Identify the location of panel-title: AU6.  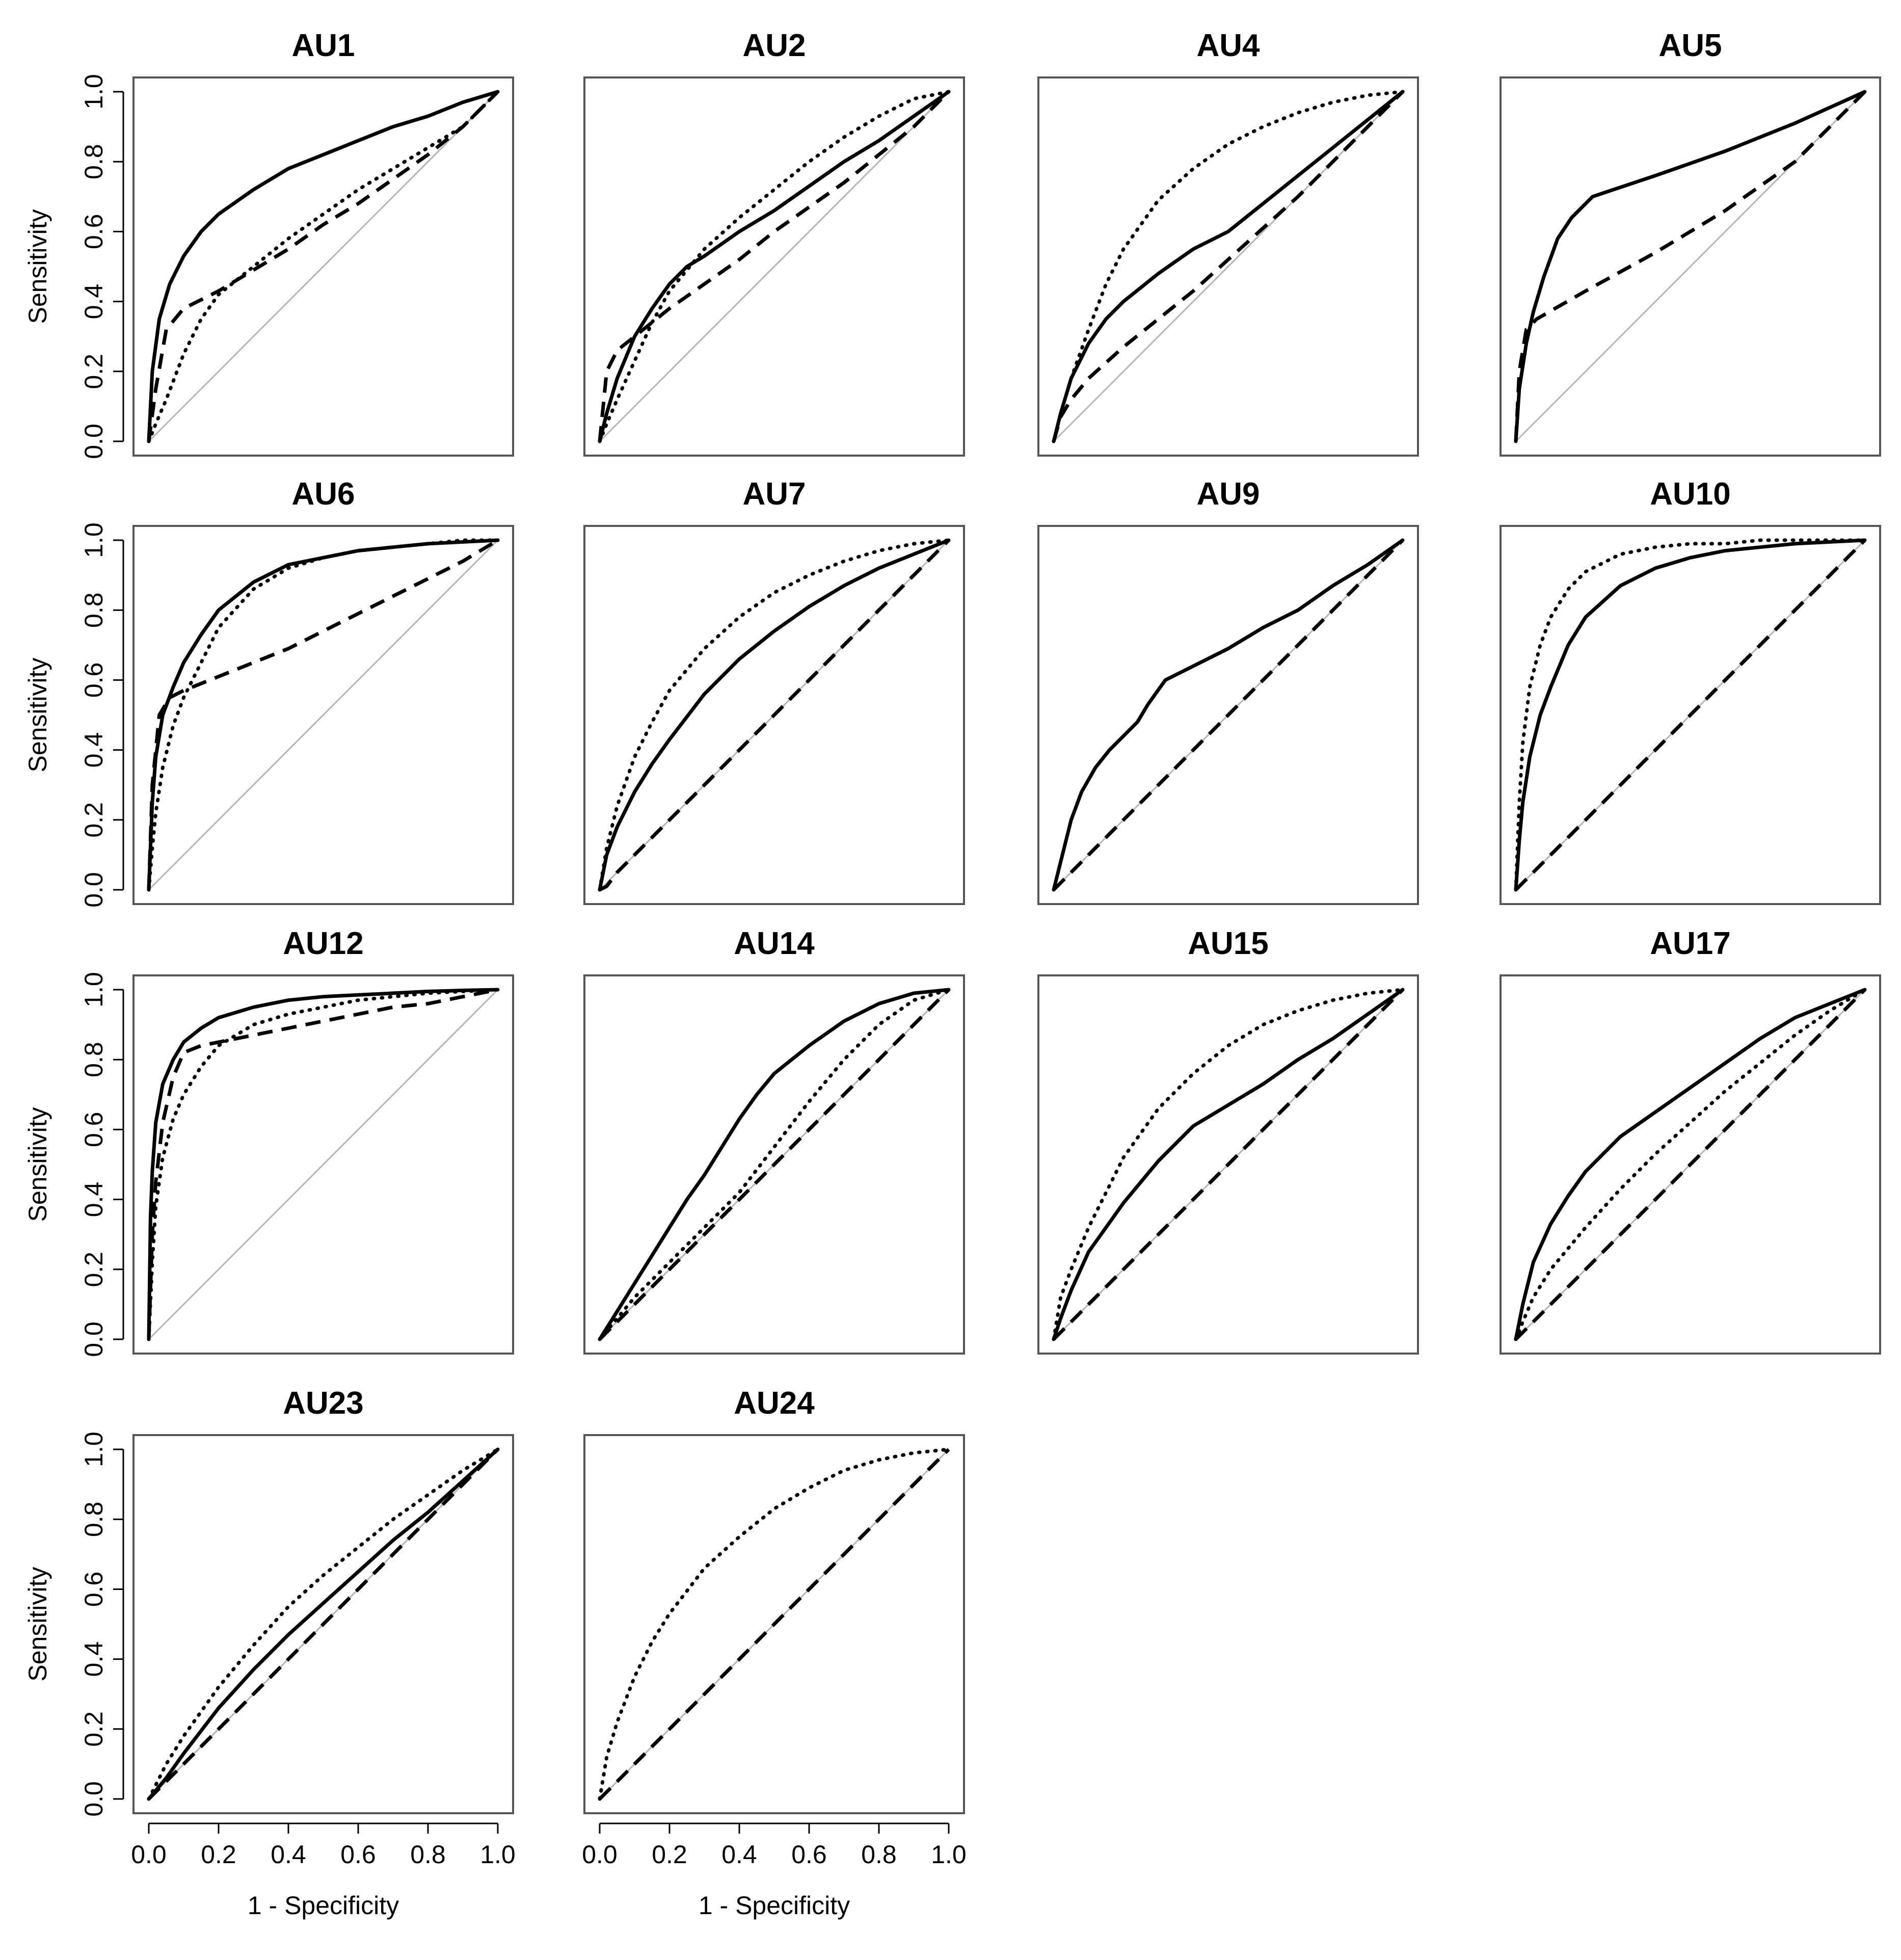
(323, 494).